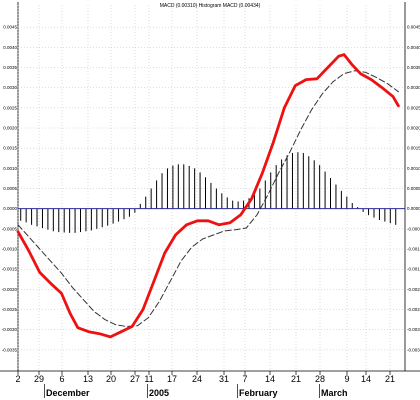  Describe the element at coordinates (10, 168) in the screenshot. I see `y-tick-label-left: 0.0010` at that location.